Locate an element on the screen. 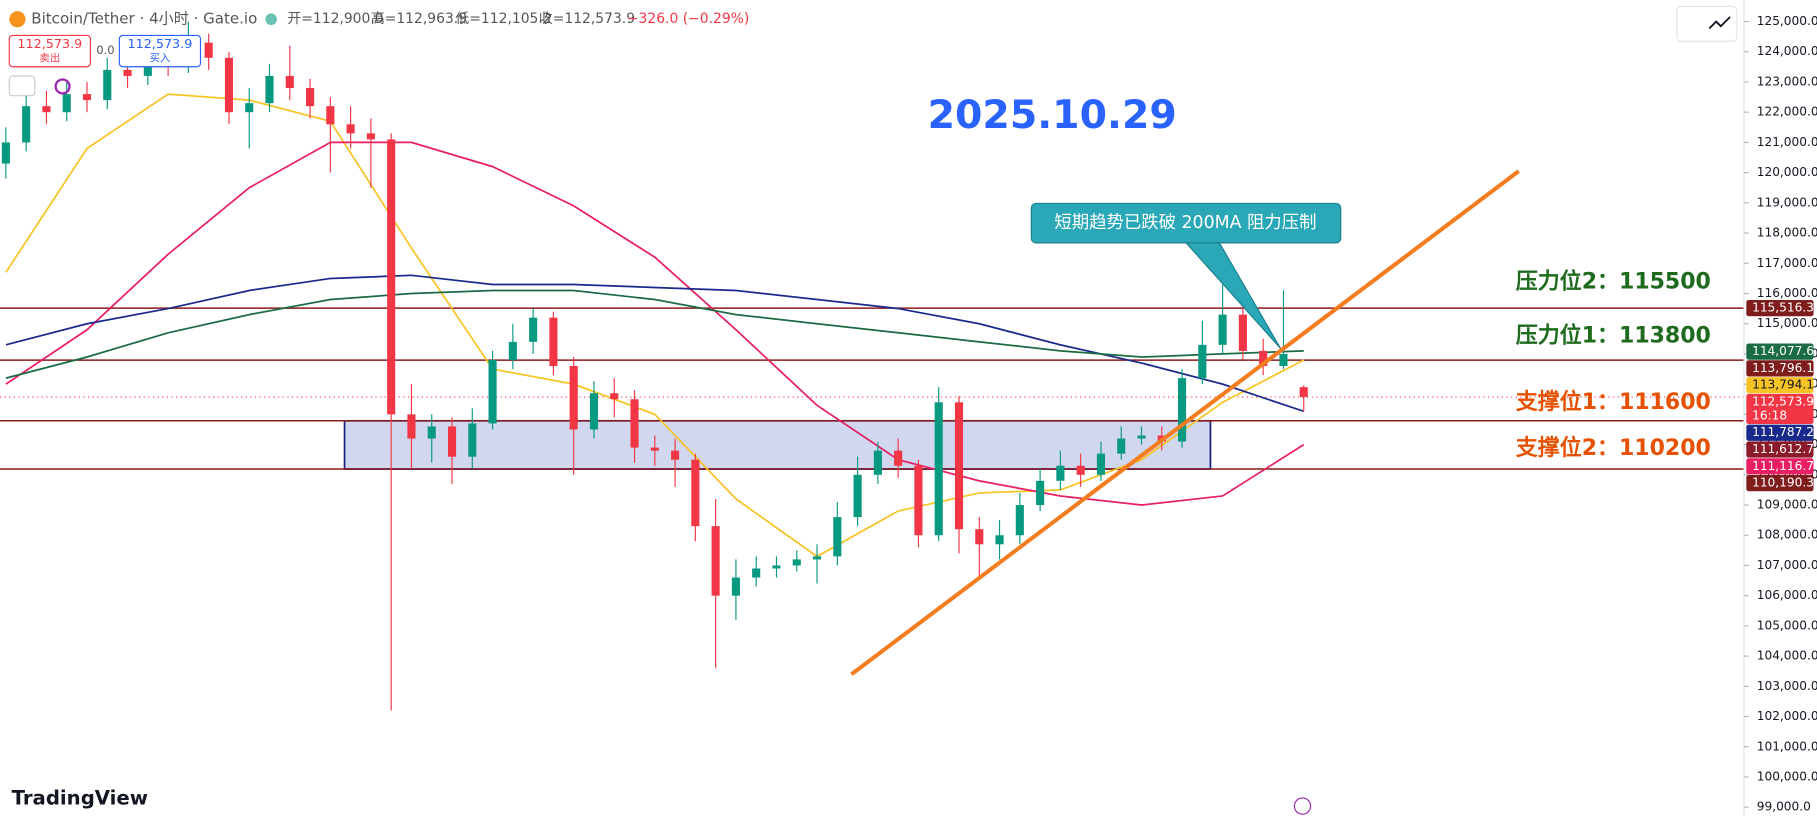 The width and height of the screenshot is (1817, 816). status-dot is located at coordinates (271, 19).